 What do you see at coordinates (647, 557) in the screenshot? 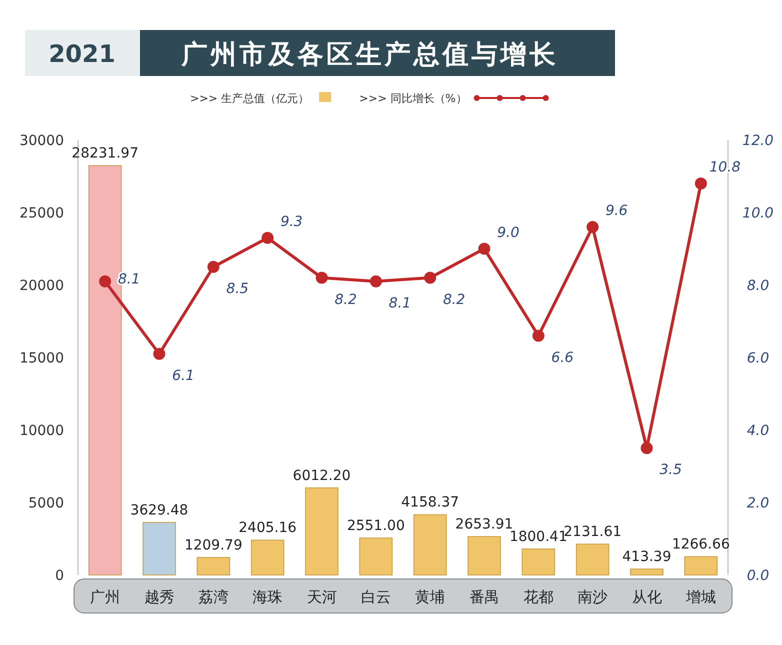
I see `data-label: 413.39` at bounding box center [647, 557].